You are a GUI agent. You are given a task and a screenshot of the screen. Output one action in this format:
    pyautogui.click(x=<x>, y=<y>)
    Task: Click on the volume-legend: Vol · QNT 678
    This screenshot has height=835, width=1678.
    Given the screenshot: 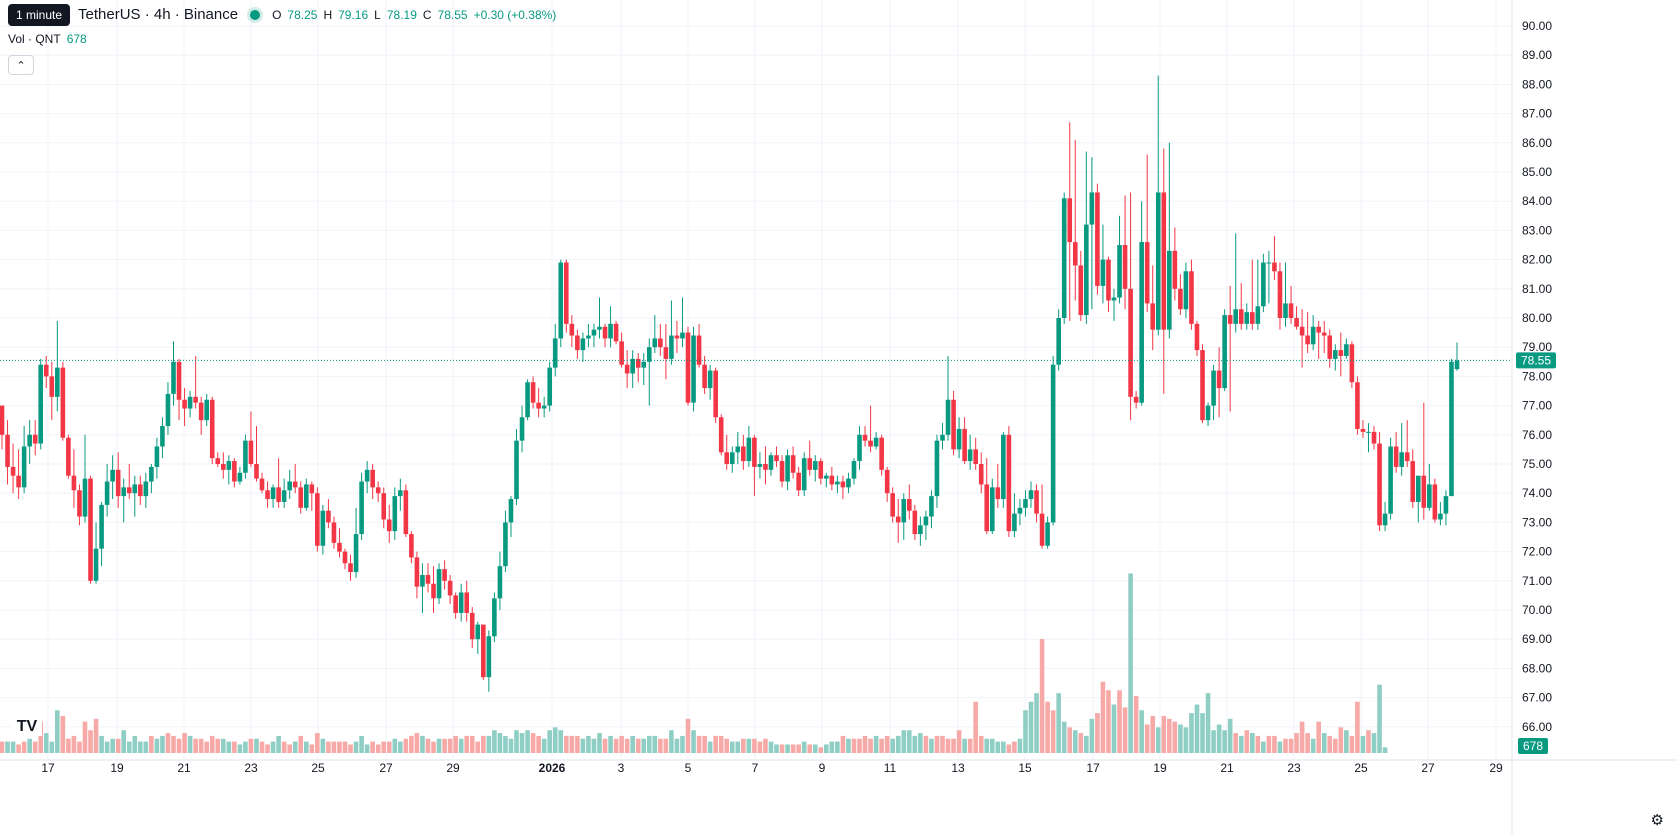 What is the action you would take?
    pyautogui.click(x=47, y=39)
    